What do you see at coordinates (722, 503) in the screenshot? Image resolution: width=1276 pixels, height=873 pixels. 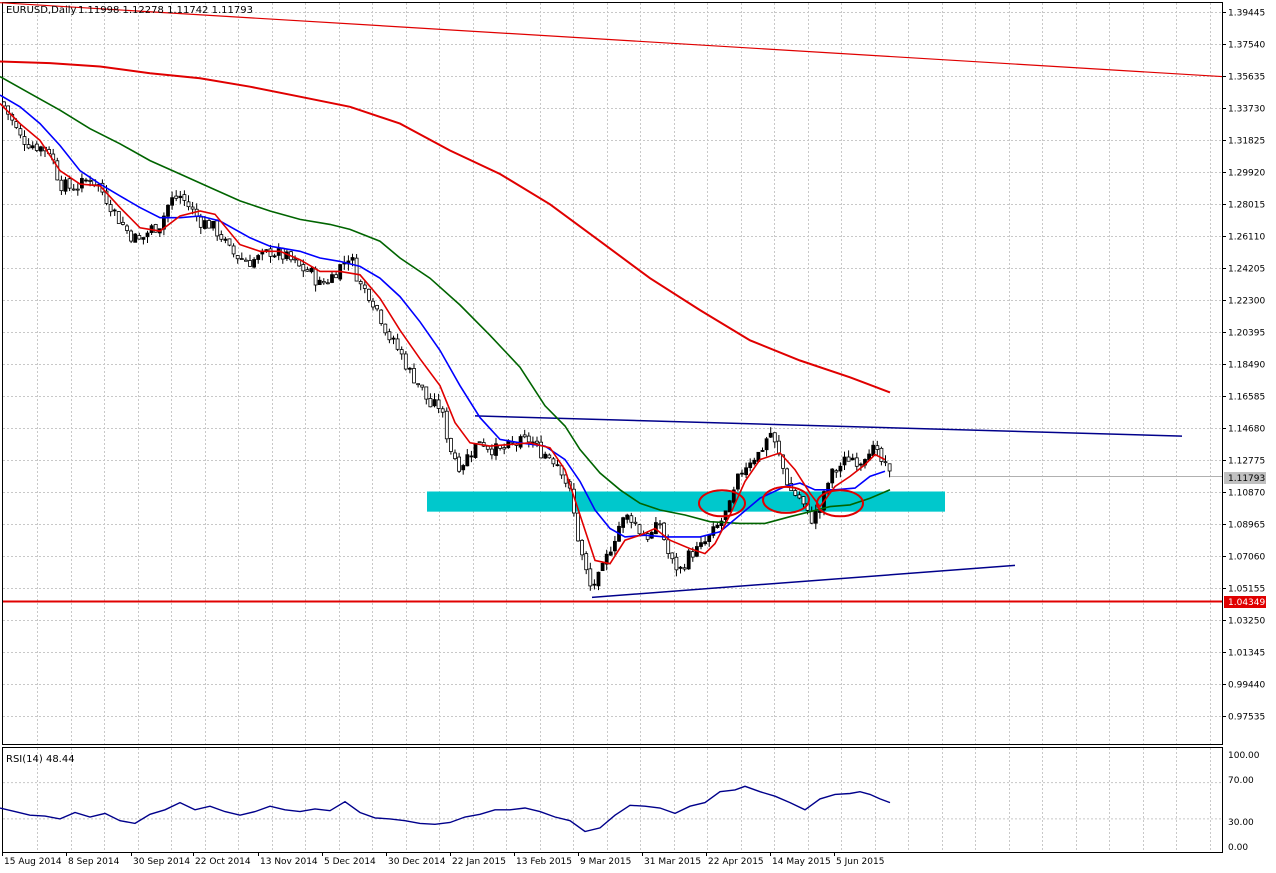 I see `highlight-ellipse` at bounding box center [722, 503].